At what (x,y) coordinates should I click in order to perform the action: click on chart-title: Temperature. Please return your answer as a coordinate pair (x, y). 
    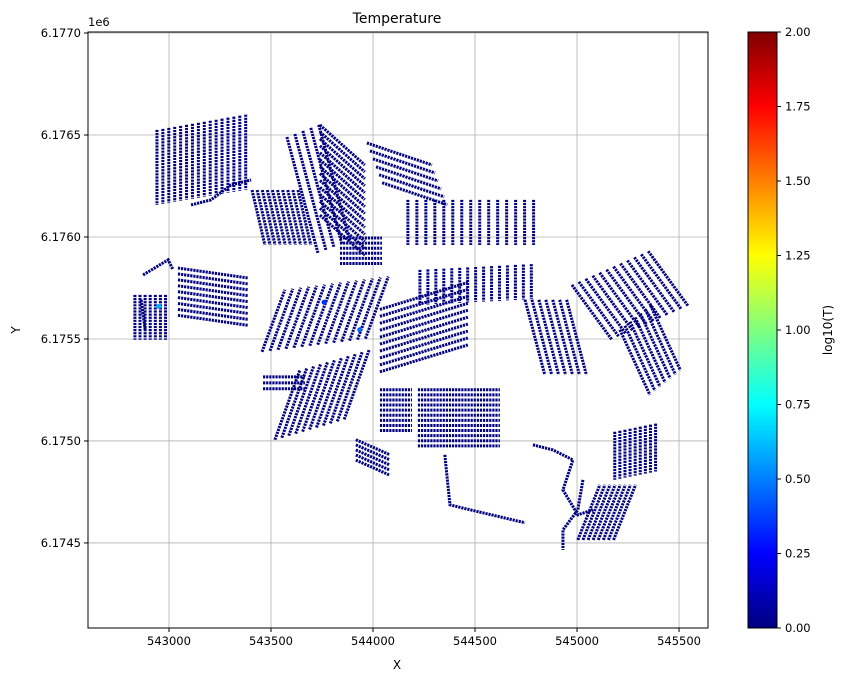
    Looking at the image, I should click on (397, 19).